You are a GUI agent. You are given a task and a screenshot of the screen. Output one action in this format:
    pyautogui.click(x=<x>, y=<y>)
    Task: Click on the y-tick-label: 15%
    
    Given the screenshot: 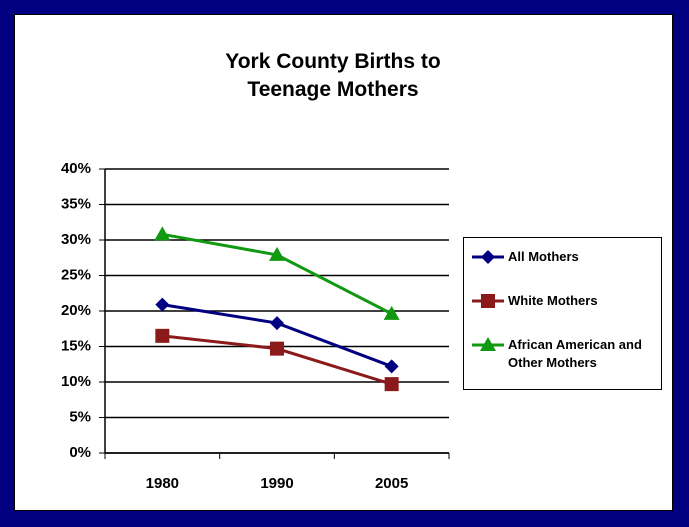 What is the action you would take?
    pyautogui.click(x=76, y=345)
    